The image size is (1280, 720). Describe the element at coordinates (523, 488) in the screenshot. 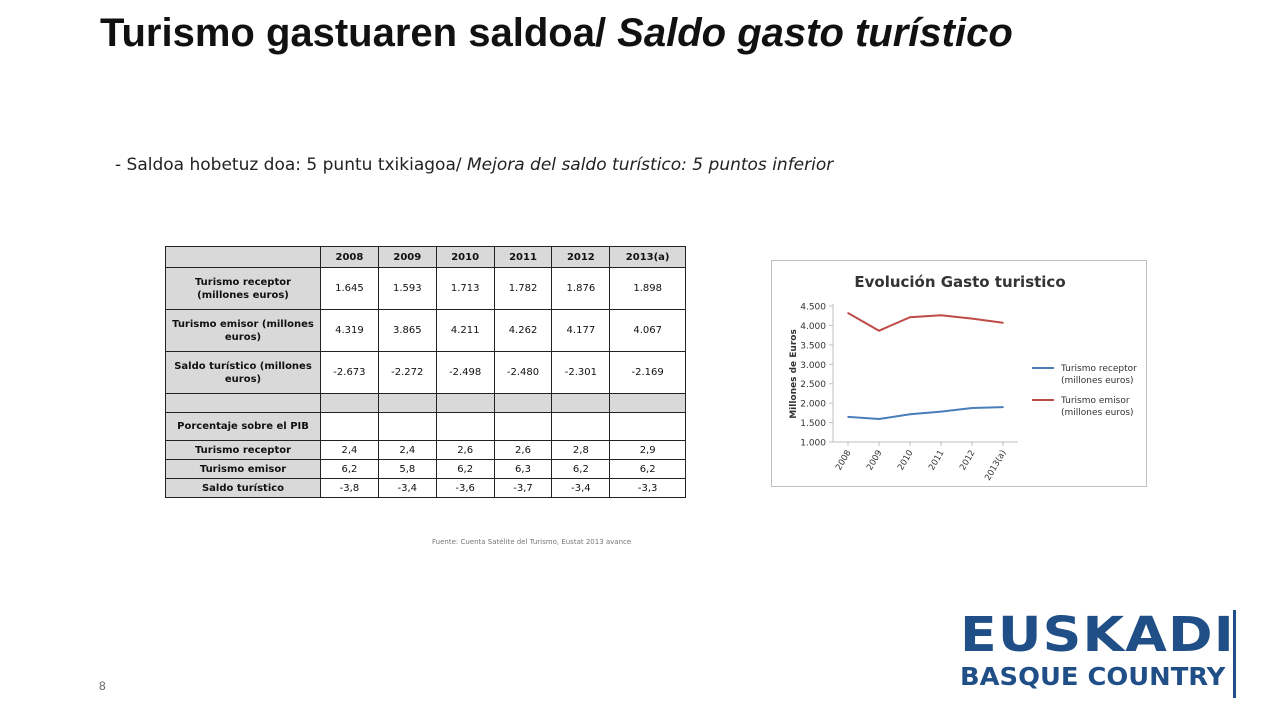

I see `table-cell: -3,7` at that location.